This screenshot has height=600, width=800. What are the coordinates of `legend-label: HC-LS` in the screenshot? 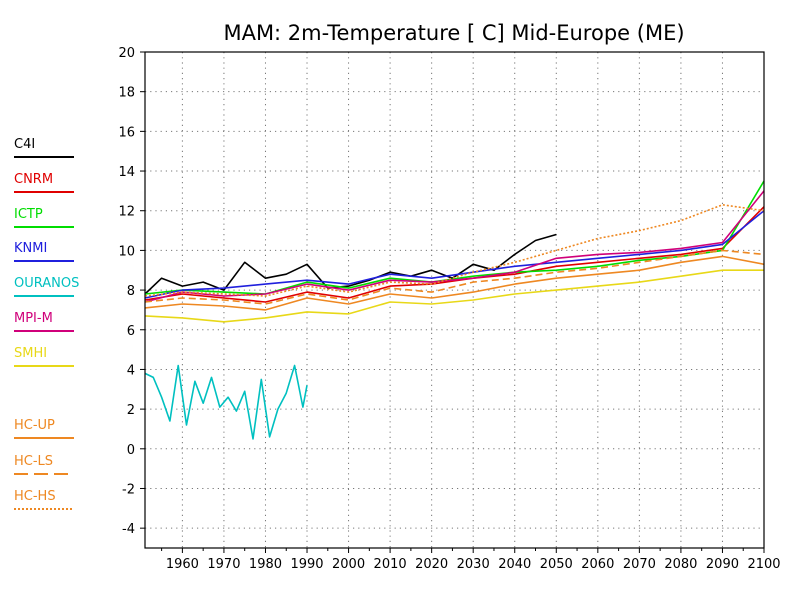 It's located at (33, 461).